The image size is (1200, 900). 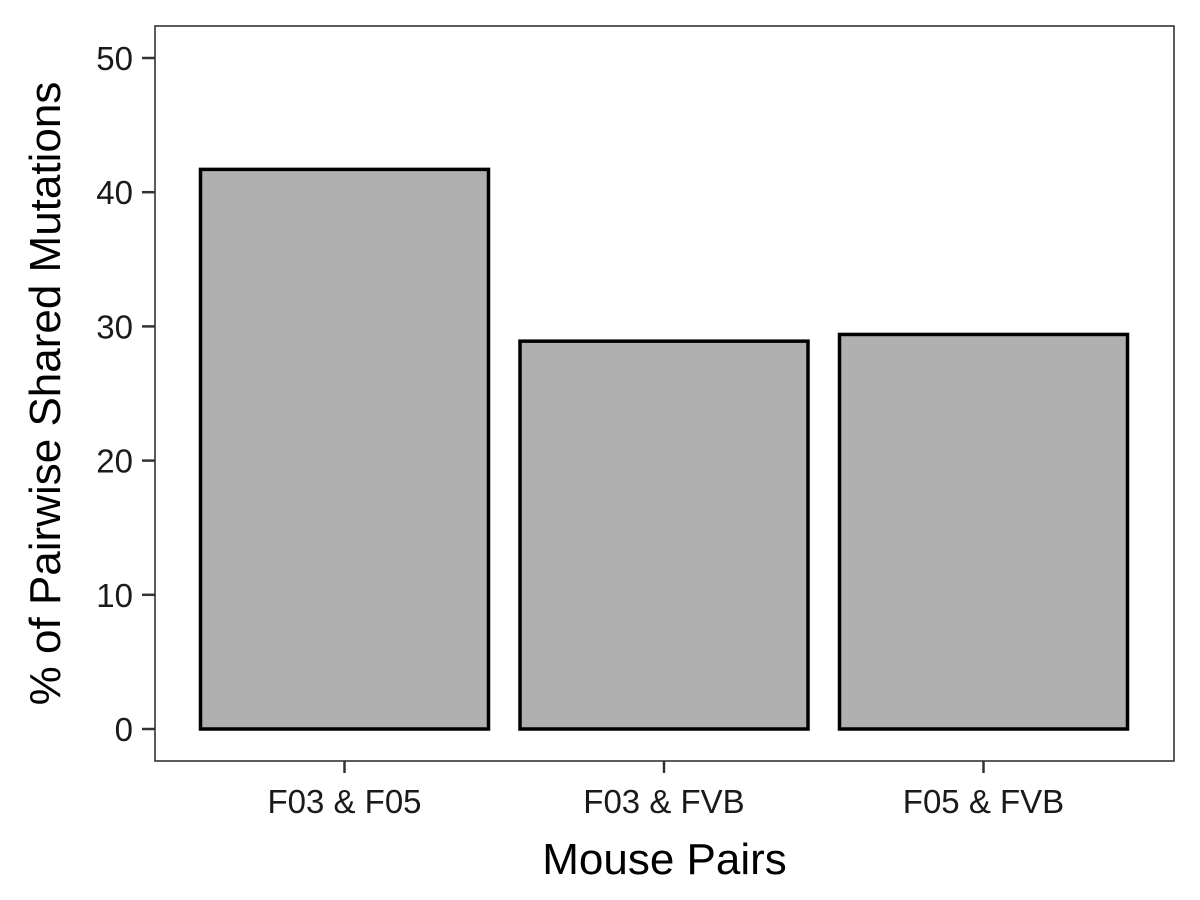 I want to click on y-axis: 0 10 20 30 40 50, so click(x=125, y=394).